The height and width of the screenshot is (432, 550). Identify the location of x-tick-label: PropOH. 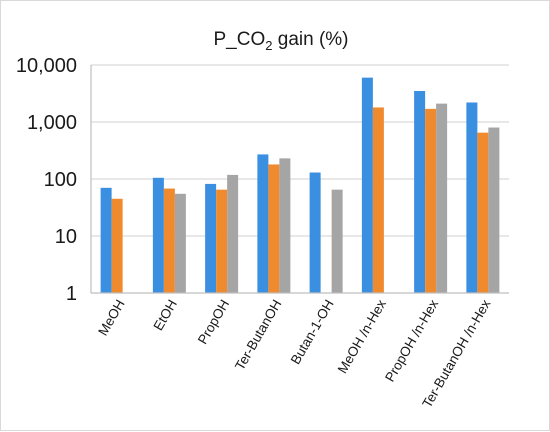
(213, 322).